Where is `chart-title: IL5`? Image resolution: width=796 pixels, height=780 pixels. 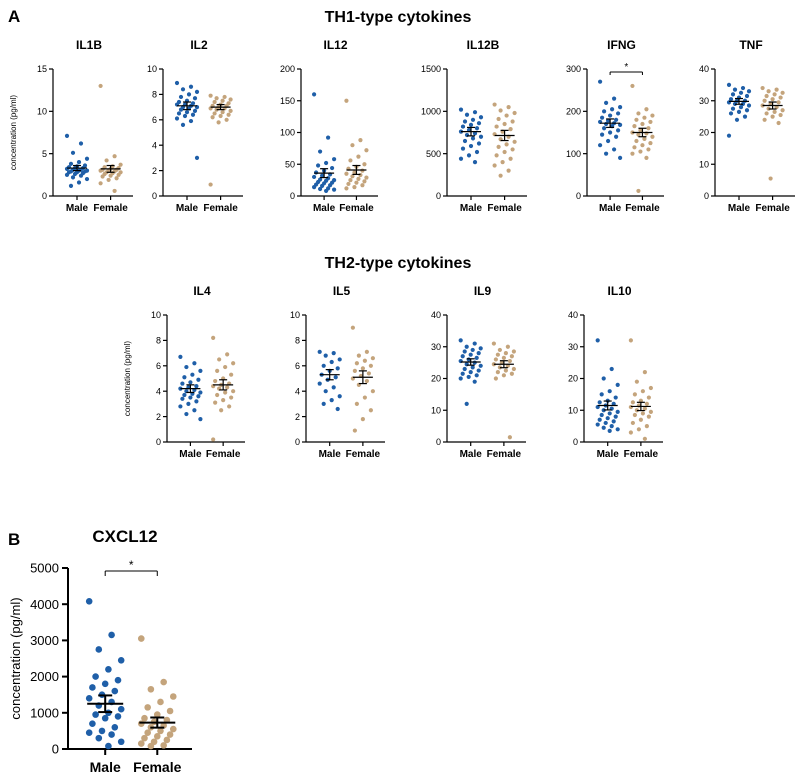
chart-title: IL5 is located at coordinates (342, 291).